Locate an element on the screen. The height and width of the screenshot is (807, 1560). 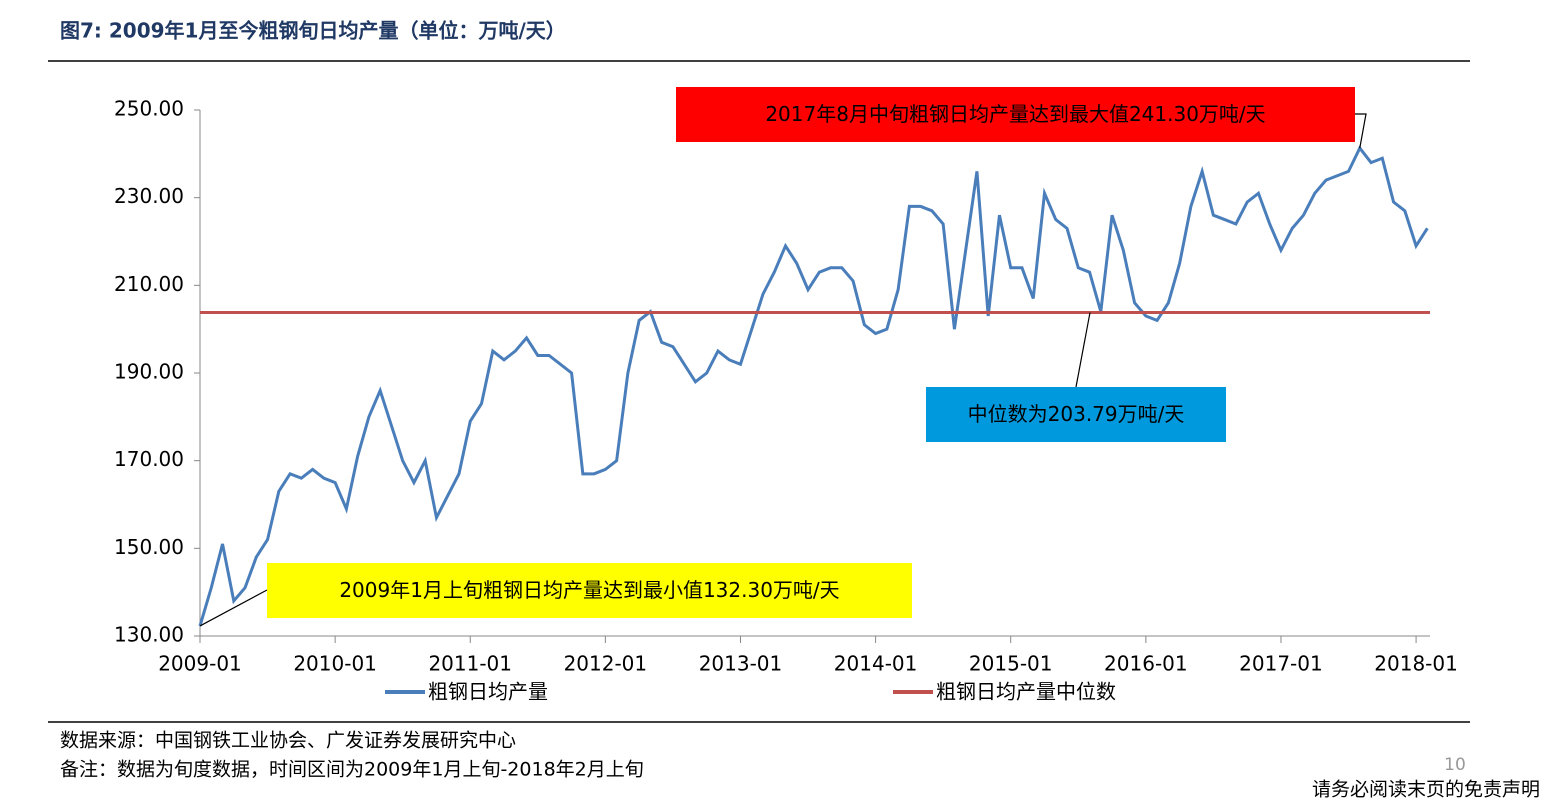
x-tick-label: 2011-01 is located at coordinates (470, 664).